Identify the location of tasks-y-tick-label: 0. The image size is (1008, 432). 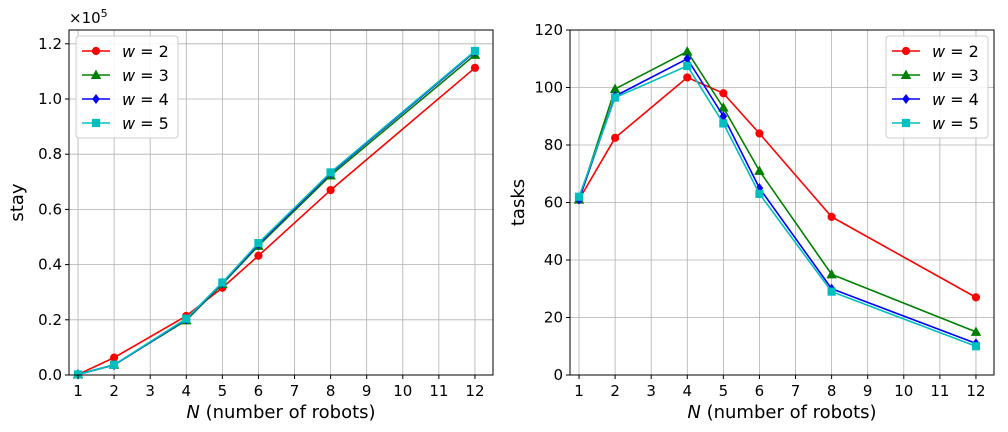
(558, 375).